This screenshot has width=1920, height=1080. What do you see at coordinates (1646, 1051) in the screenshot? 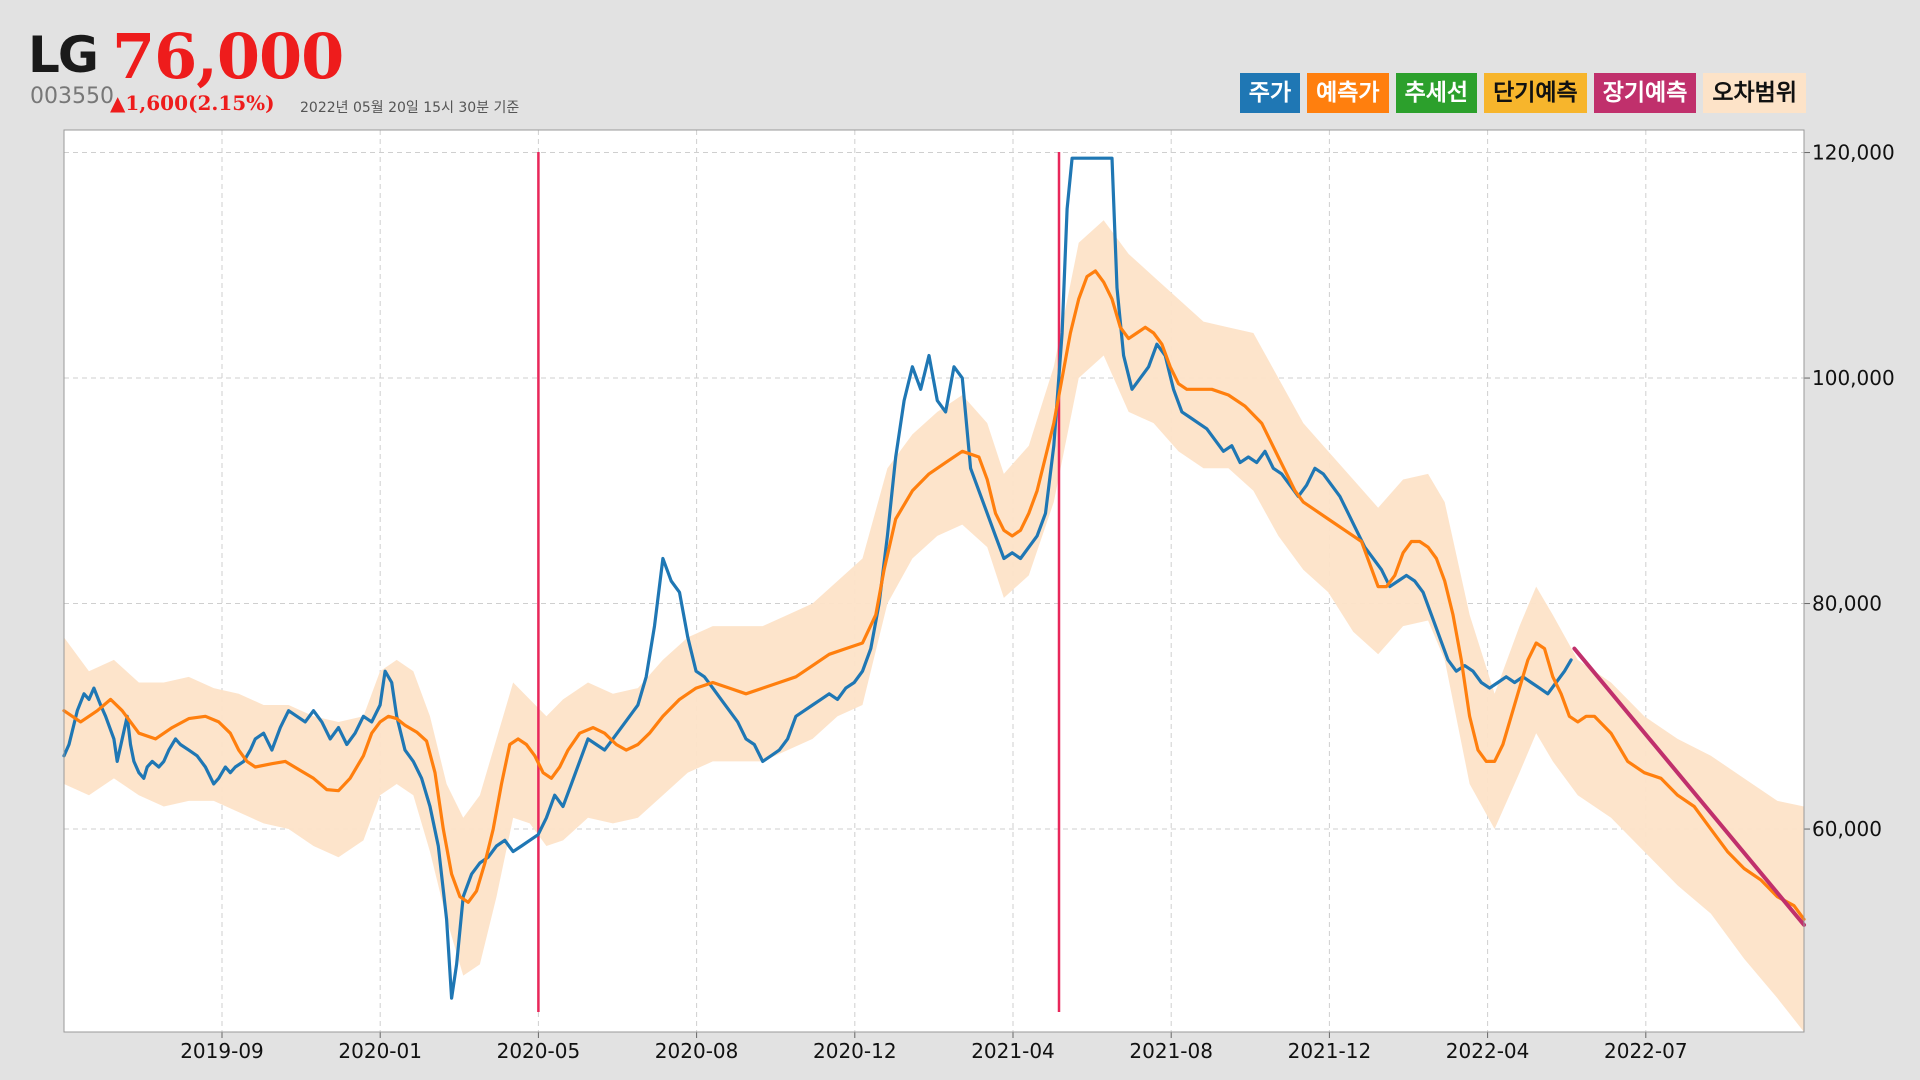
I see `x-tick-label: 2022-07` at bounding box center [1646, 1051].